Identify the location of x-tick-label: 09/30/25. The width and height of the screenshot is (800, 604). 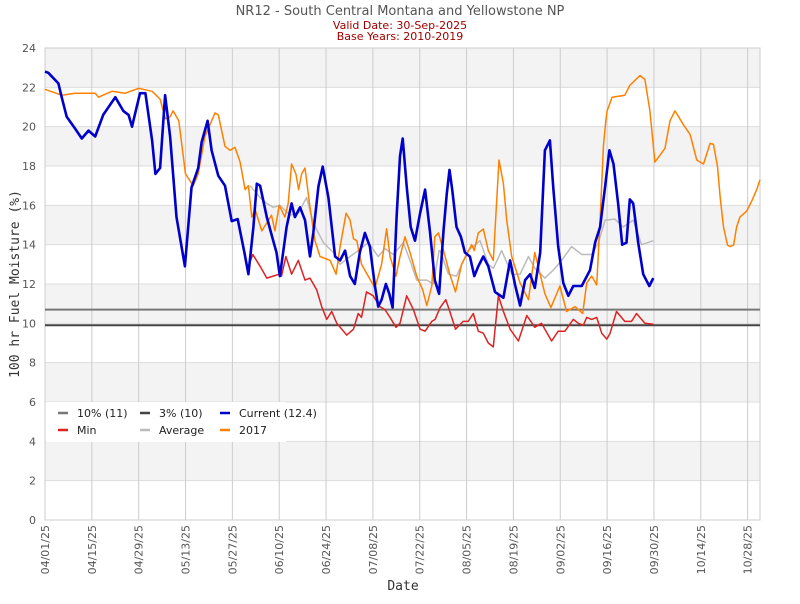
(654, 549).